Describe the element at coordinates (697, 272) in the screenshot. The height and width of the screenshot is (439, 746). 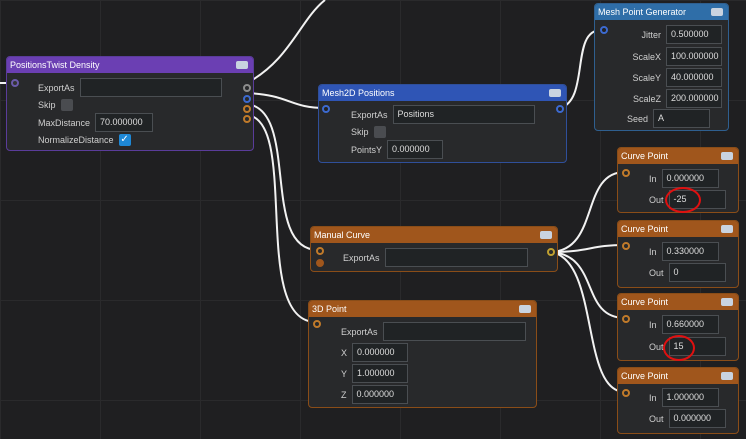
I see `out-input: 0` at that location.